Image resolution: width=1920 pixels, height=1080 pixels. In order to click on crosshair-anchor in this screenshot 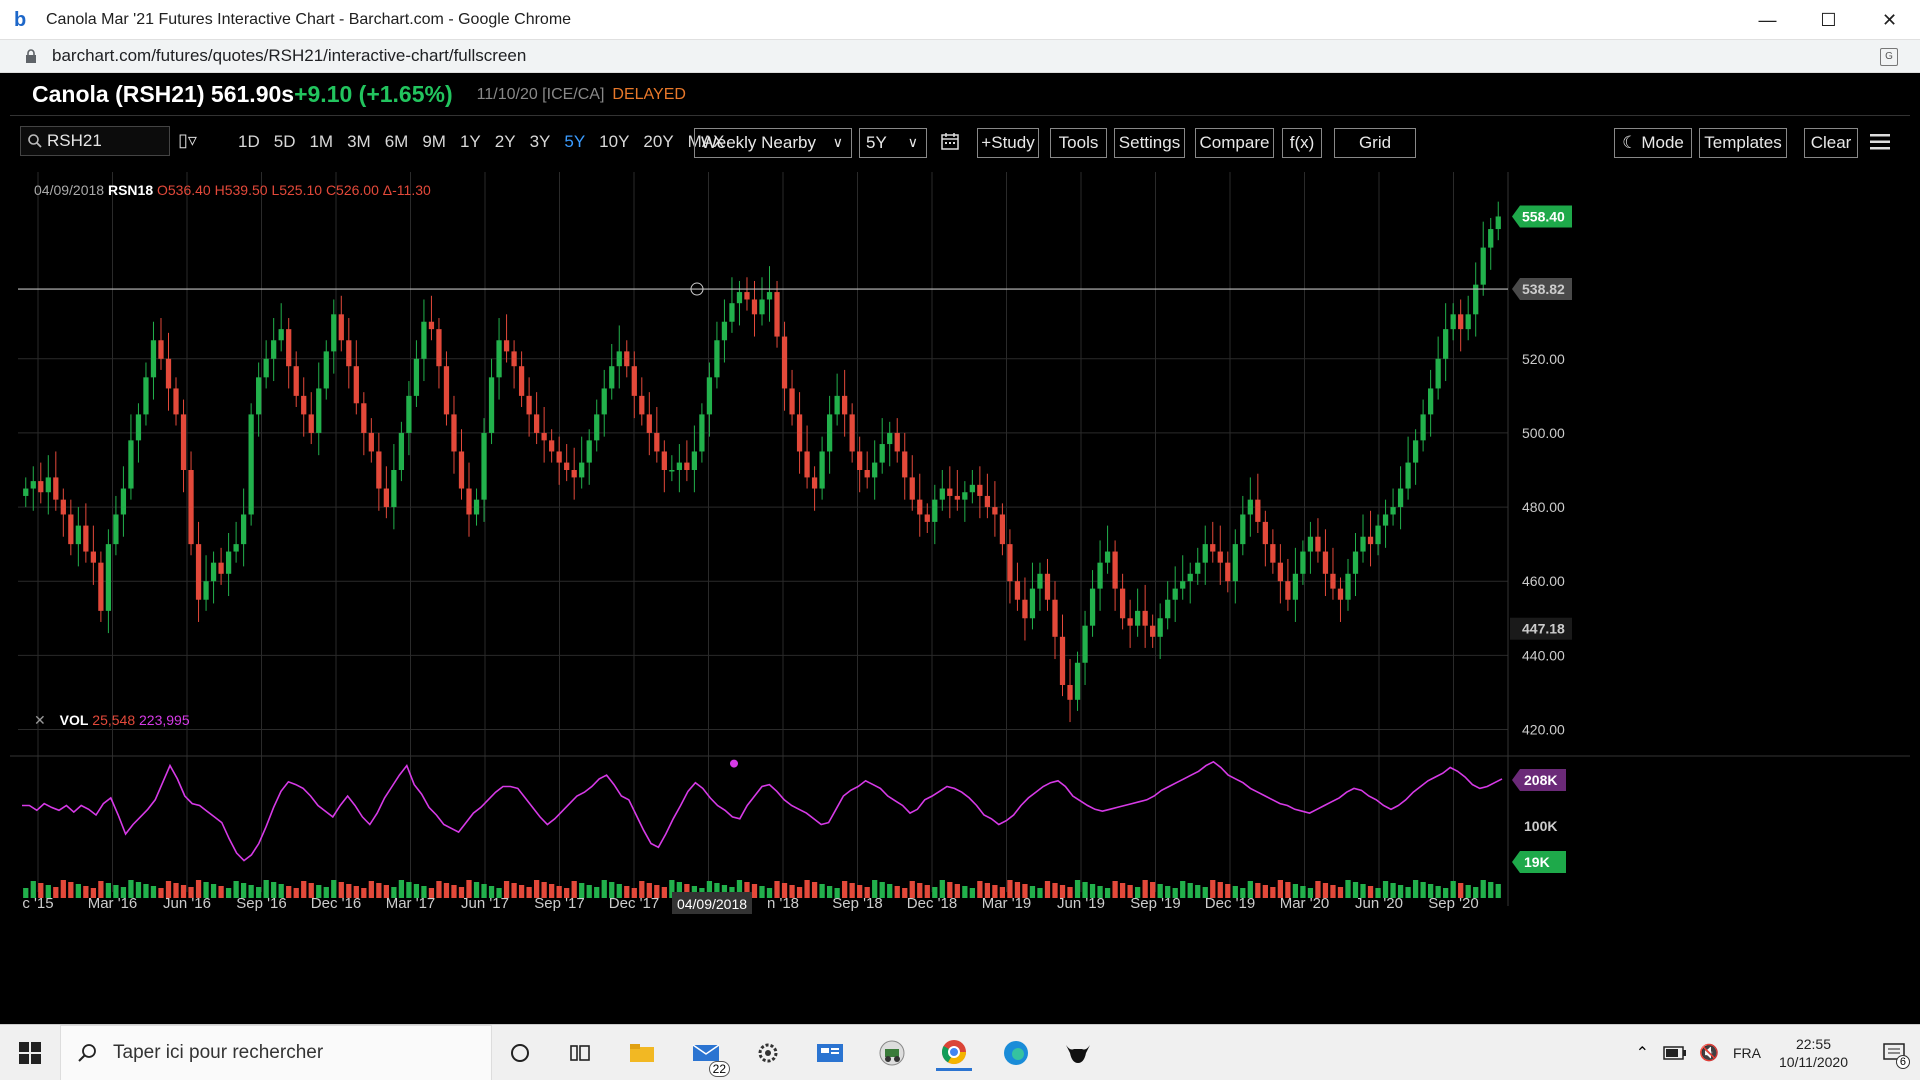, I will do `click(697, 289)`.